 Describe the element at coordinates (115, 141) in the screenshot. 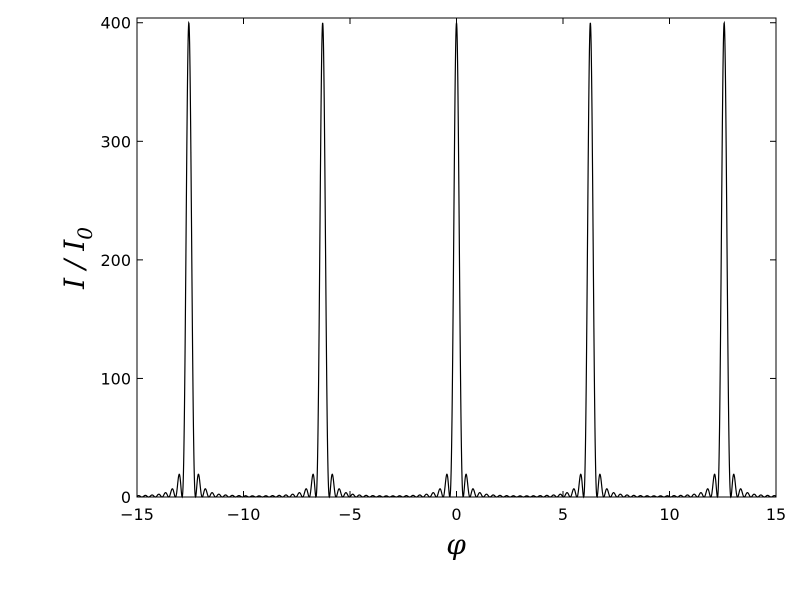

I see `y-tick-label: 300` at that location.